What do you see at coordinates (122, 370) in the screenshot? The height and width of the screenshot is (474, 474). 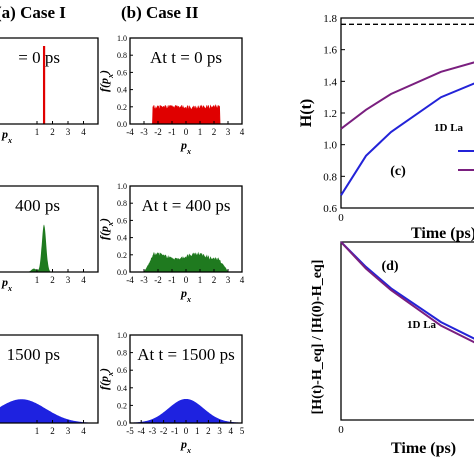 I see `case2-5-ytick-label: 0.6` at bounding box center [122, 370].